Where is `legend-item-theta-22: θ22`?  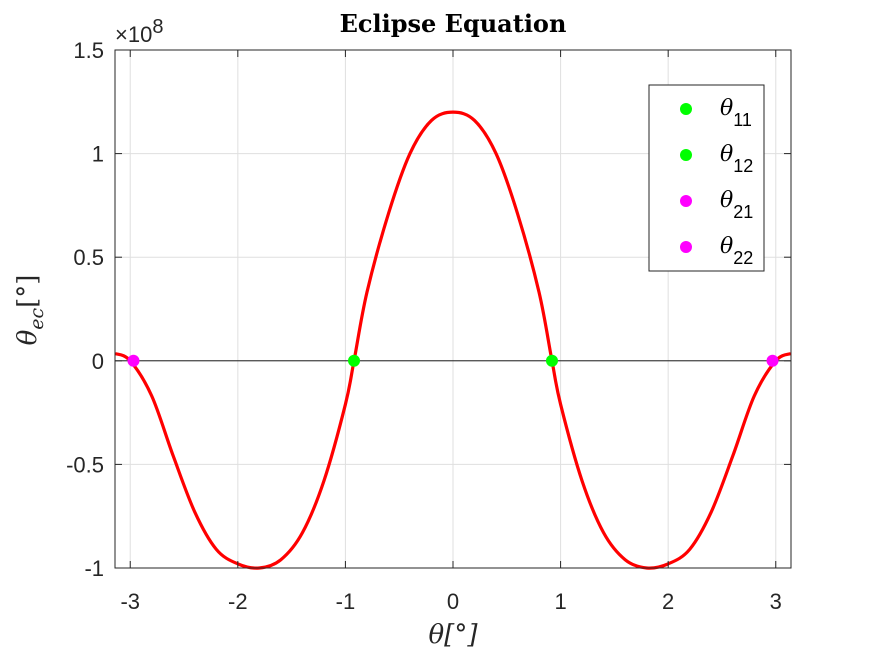 legend-item-theta-22: θ22 is located at coordinates (716, 251).